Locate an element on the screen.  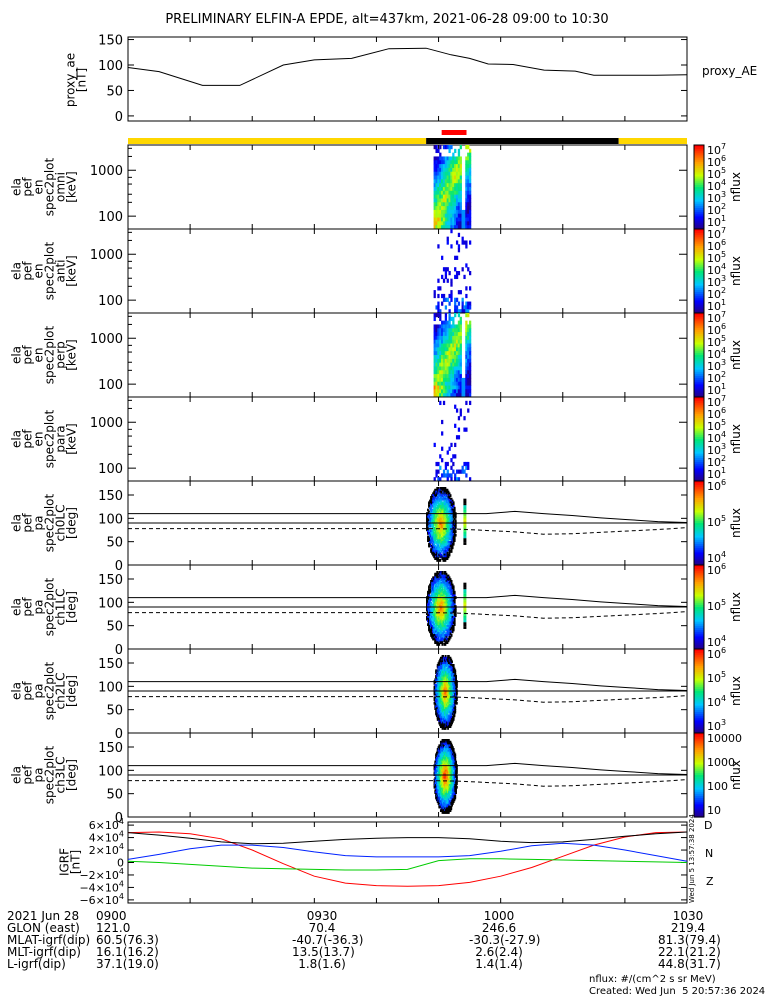
pa_ch3LC-colorbar-band is located at coordinates (699, 801).